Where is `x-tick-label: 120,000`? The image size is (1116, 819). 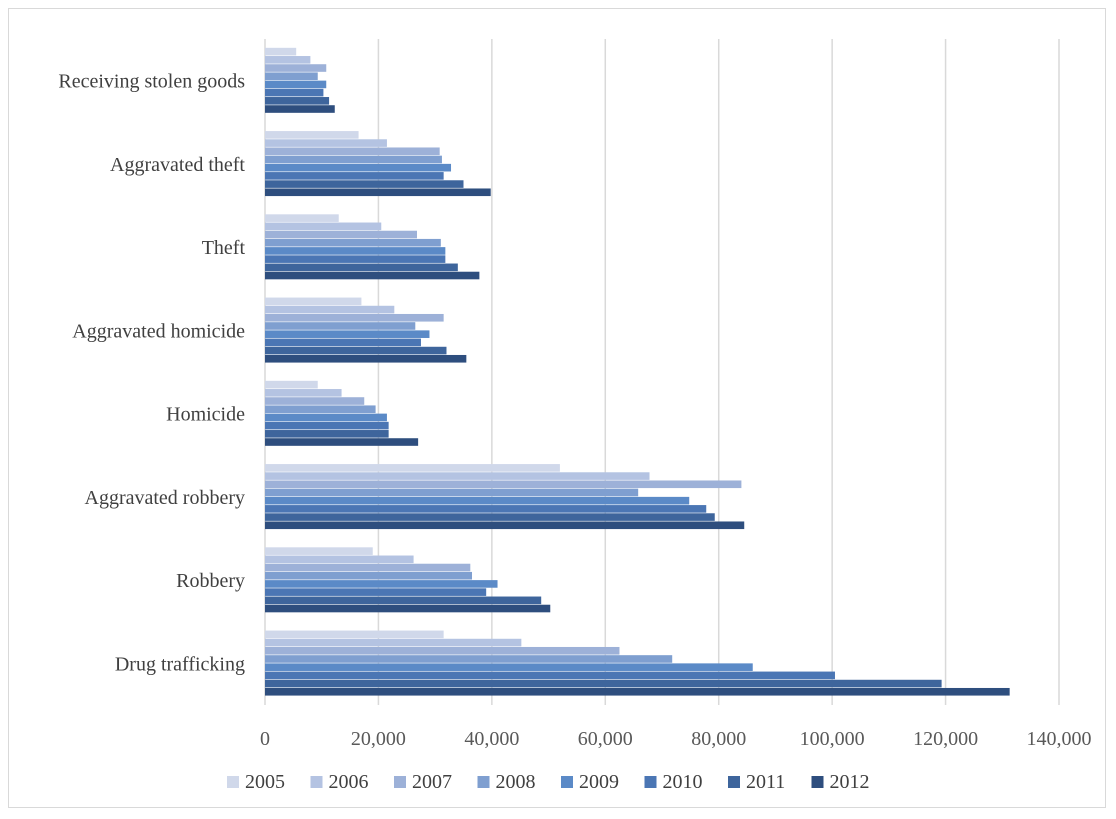 x-tick-label: 120,000 is located at coordinates (945, 739).